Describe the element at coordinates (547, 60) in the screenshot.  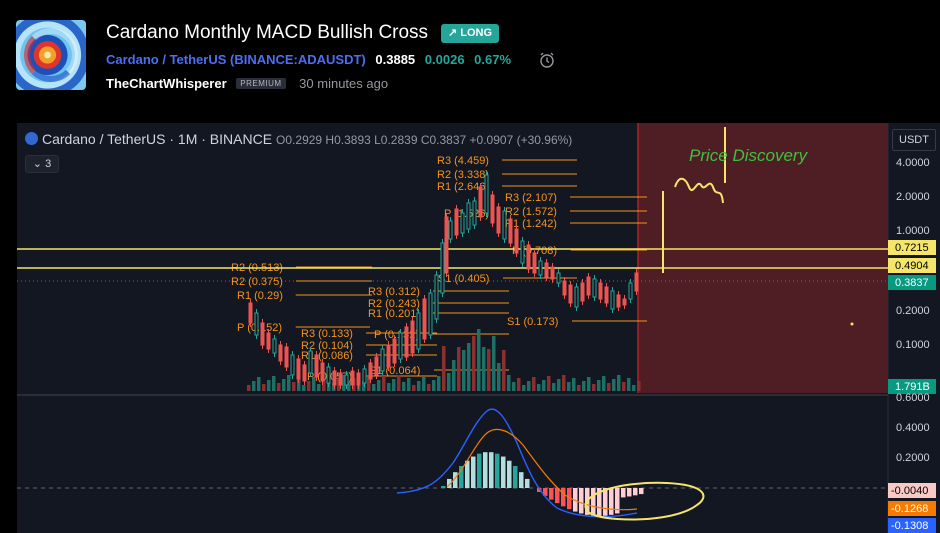
I see `alarm-add-icon` at that location.